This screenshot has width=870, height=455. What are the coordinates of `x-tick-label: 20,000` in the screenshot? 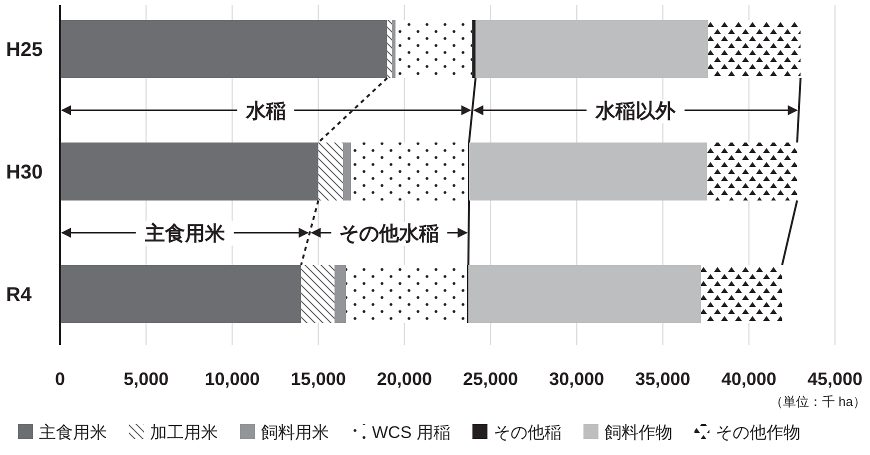 It's located at (404, 379).